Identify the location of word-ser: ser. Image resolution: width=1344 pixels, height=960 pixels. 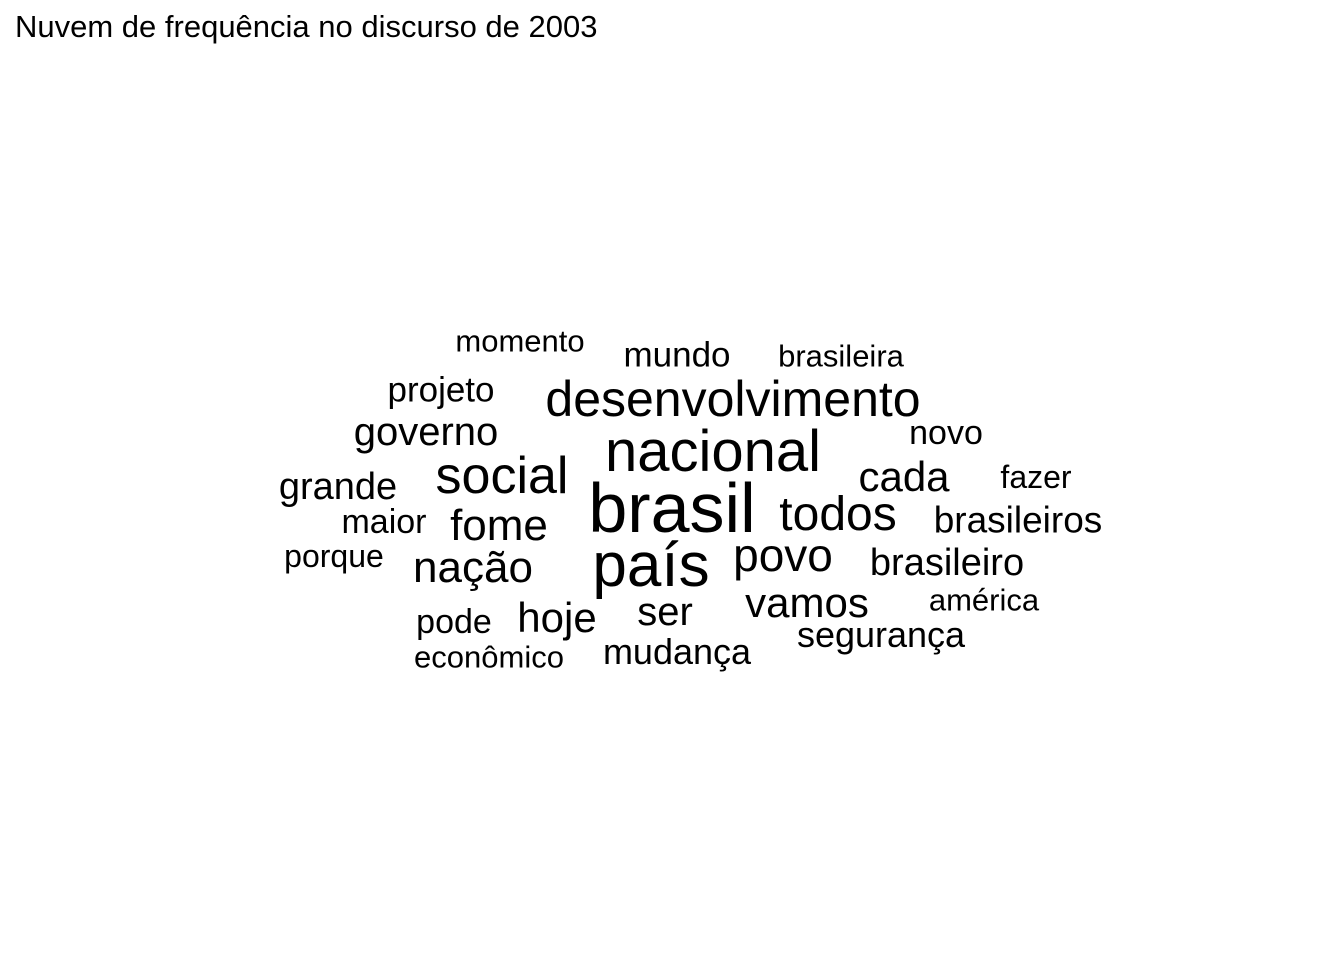
(665, 612).